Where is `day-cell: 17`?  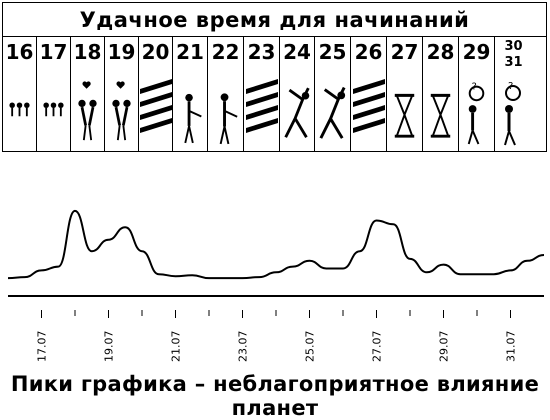
day-cell: 17 is located at coordinates (54, 94).